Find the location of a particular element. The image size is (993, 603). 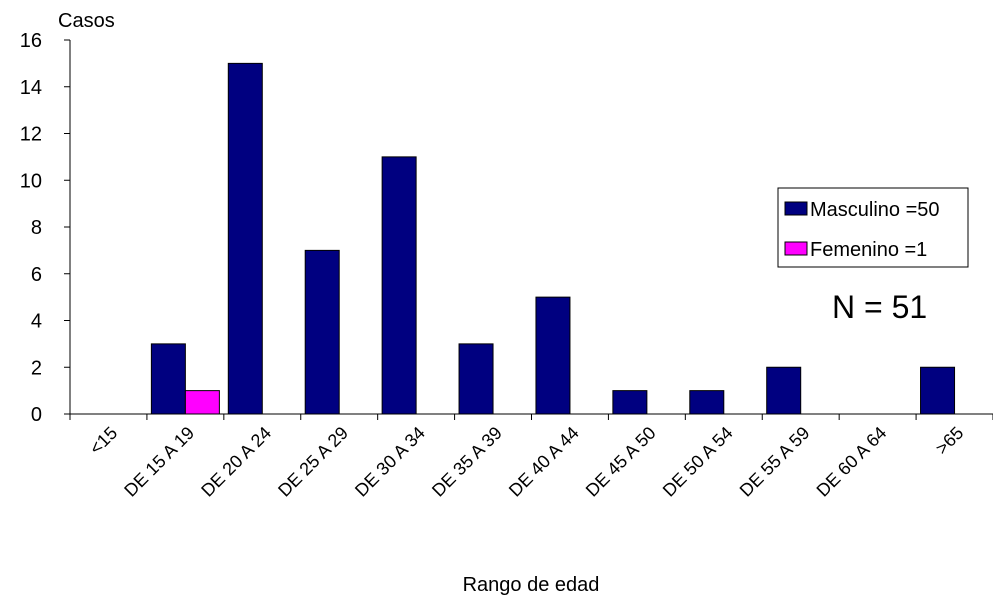

legend-label-femenino: Femenino =1 is located at coordinates (868, 250).